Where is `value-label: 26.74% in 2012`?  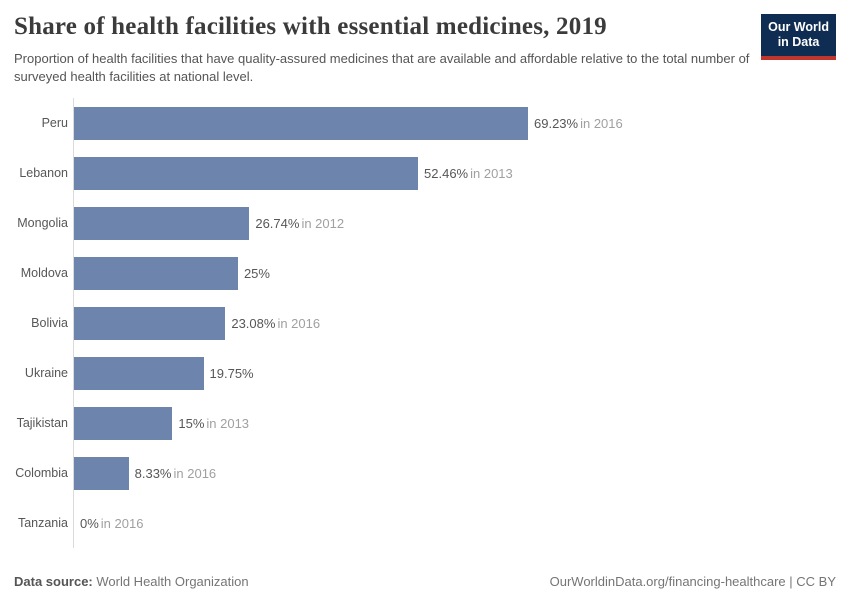
value-label: 26.74% in 2012 is located at coordinates (299, 223).